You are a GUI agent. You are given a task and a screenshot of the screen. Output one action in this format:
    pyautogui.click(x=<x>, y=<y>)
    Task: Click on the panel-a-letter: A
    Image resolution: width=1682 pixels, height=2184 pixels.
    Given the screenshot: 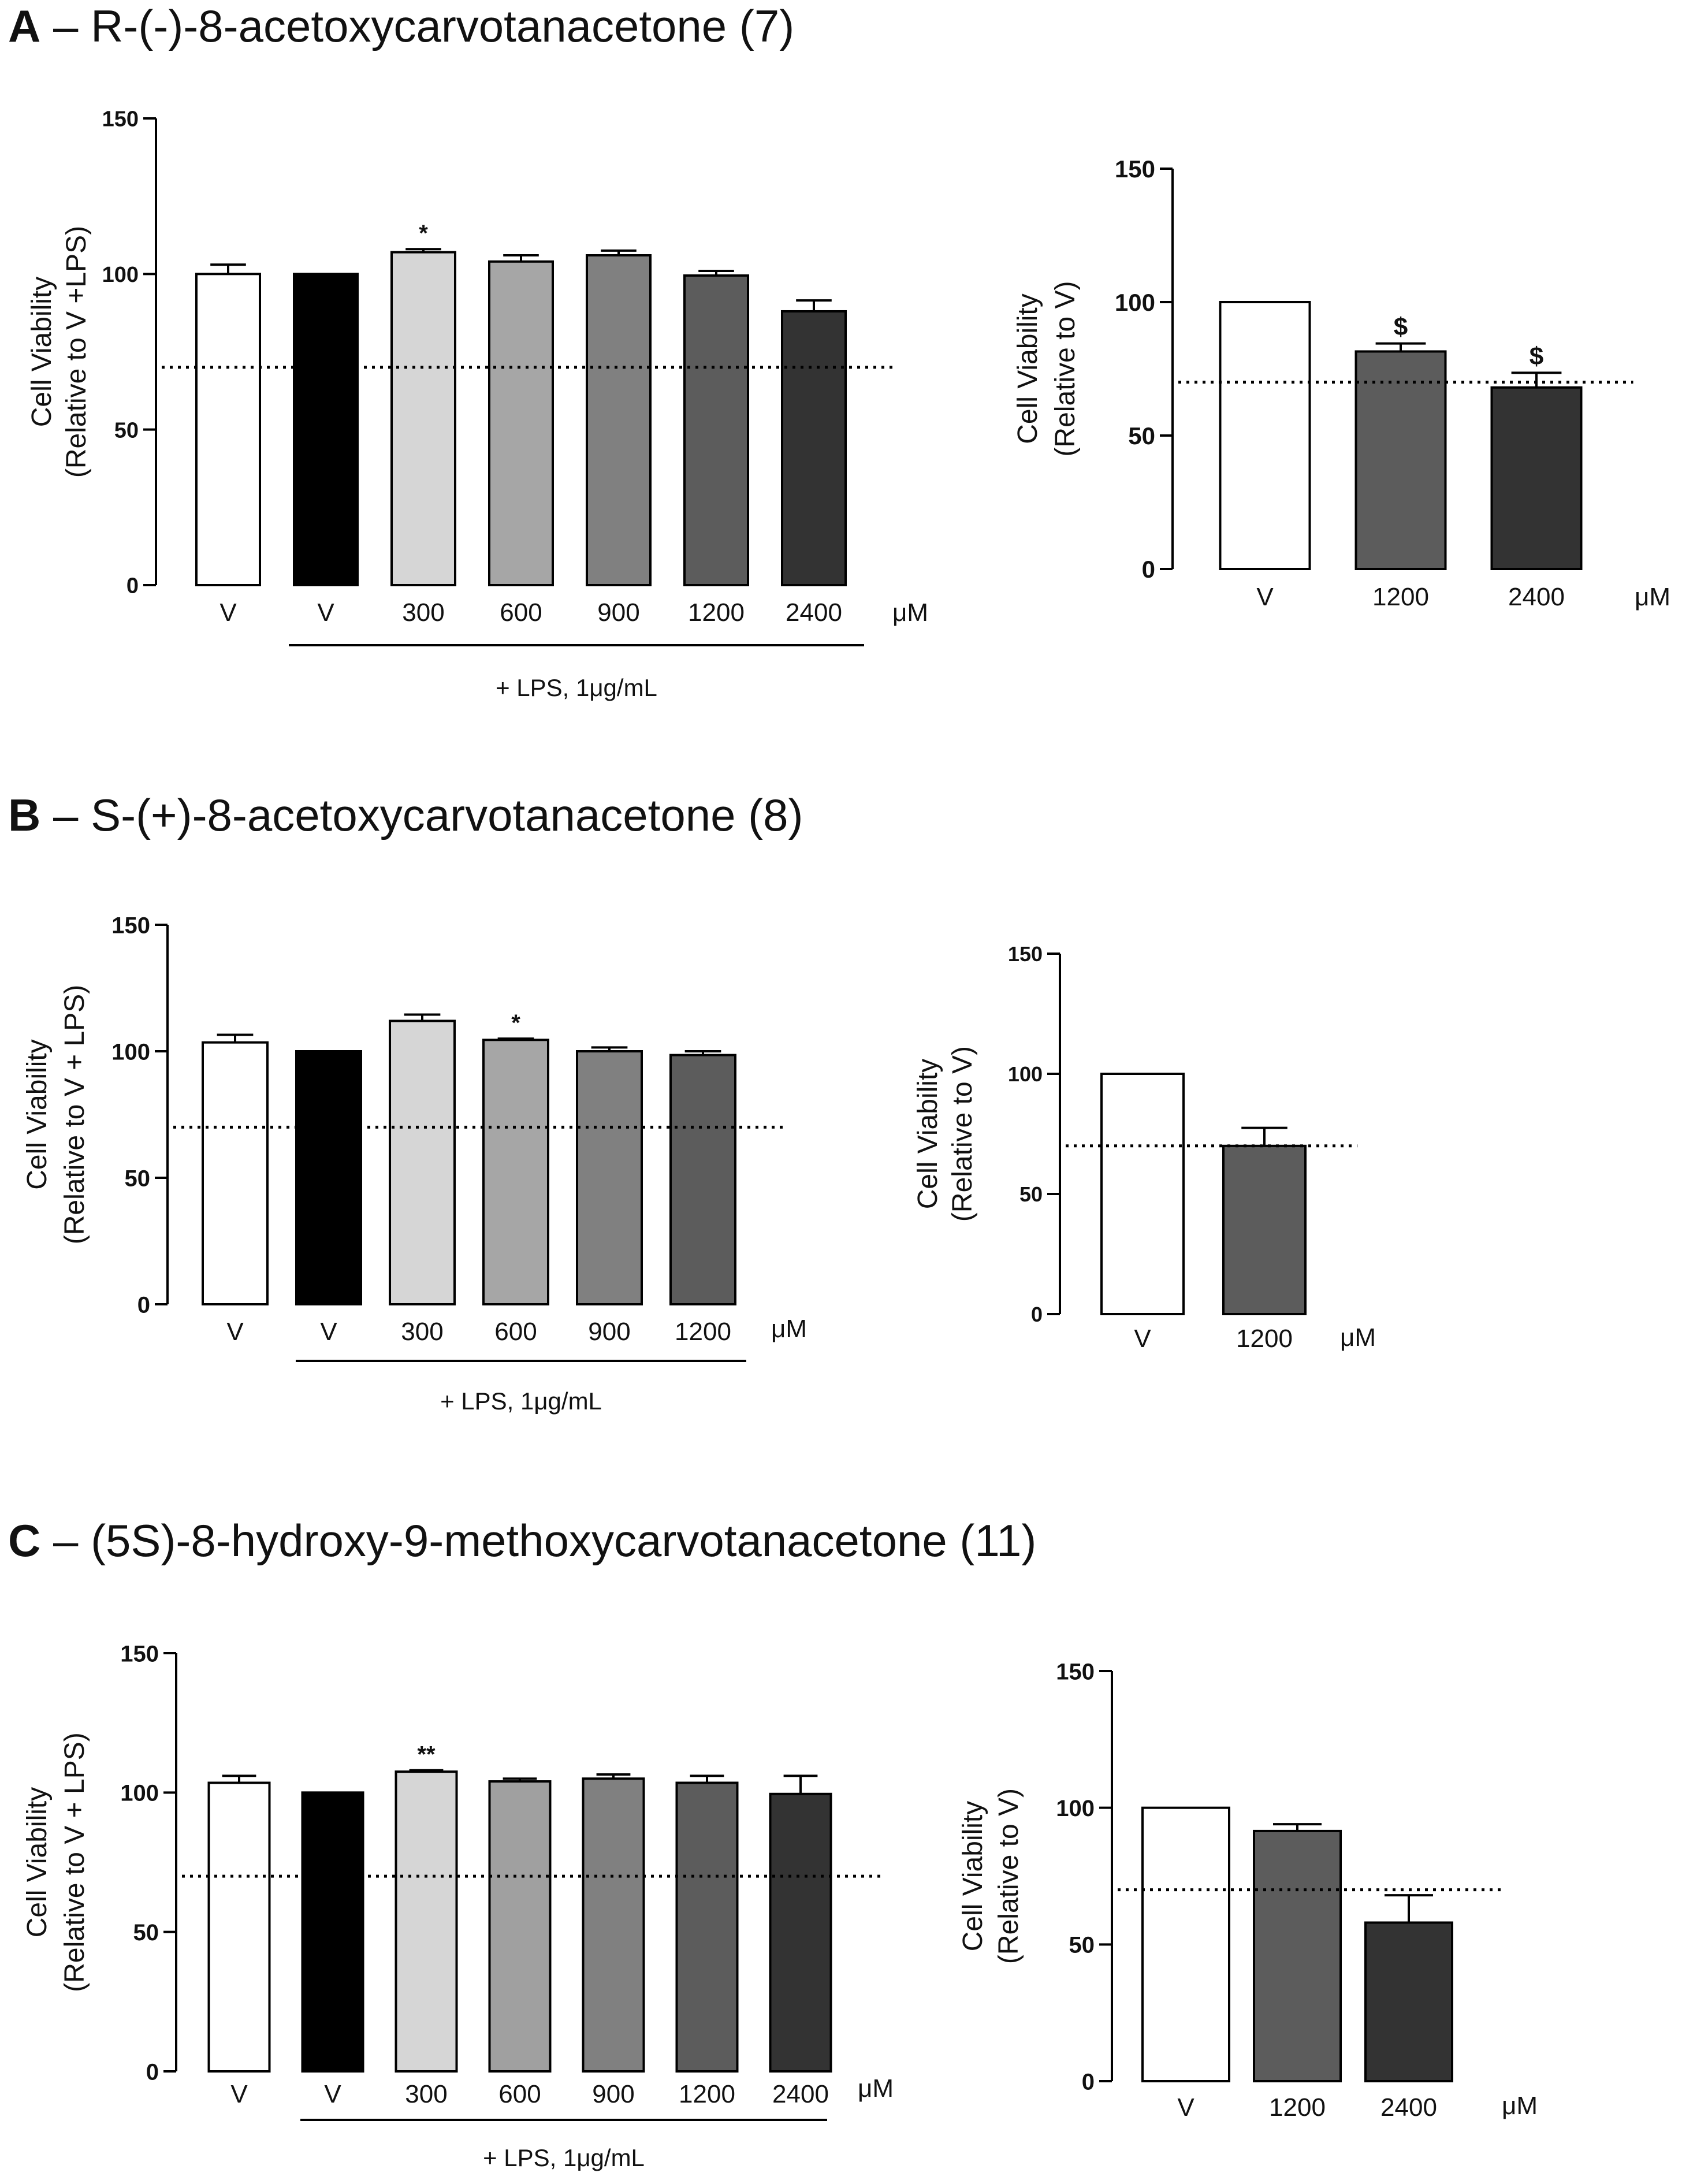 What is the action you would take?
    pyautogui.click(x=24, y=26)
    